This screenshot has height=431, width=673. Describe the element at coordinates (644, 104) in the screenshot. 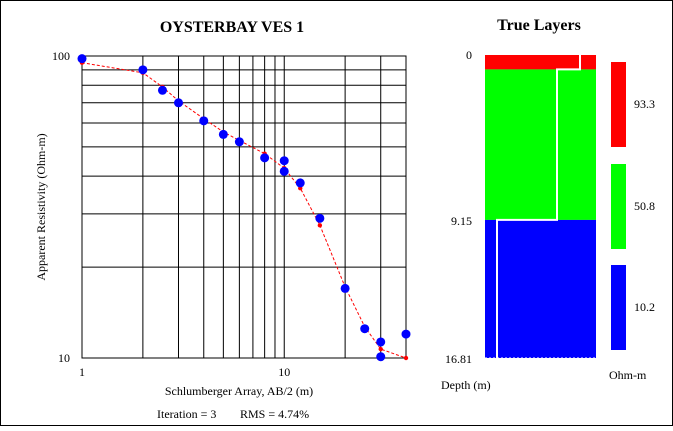

I see `legend-value-label: 93.3` at that location.